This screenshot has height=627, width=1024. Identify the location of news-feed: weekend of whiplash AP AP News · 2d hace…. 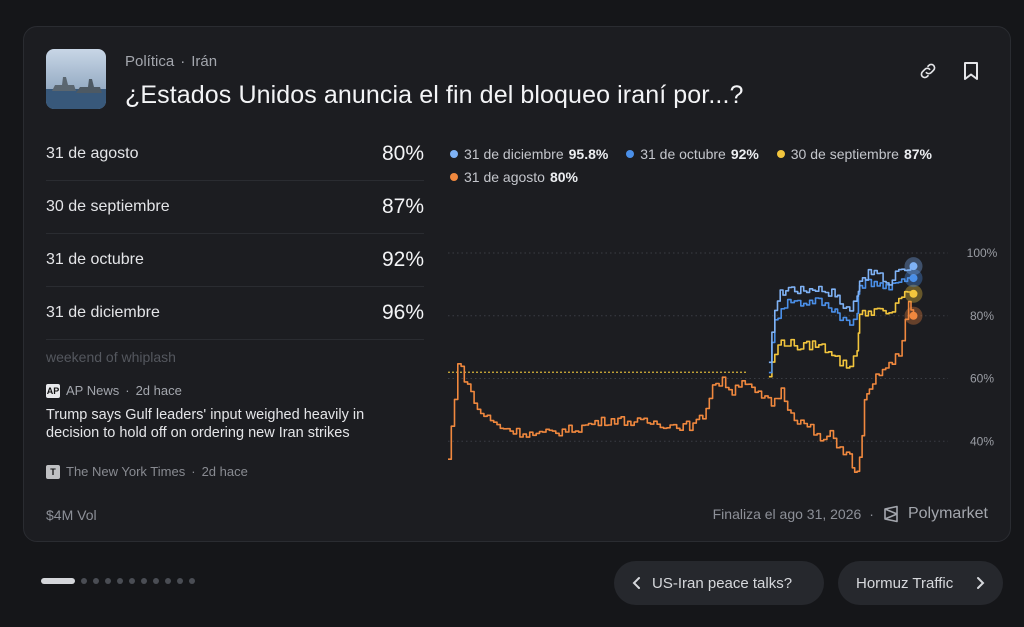
(226, 414).